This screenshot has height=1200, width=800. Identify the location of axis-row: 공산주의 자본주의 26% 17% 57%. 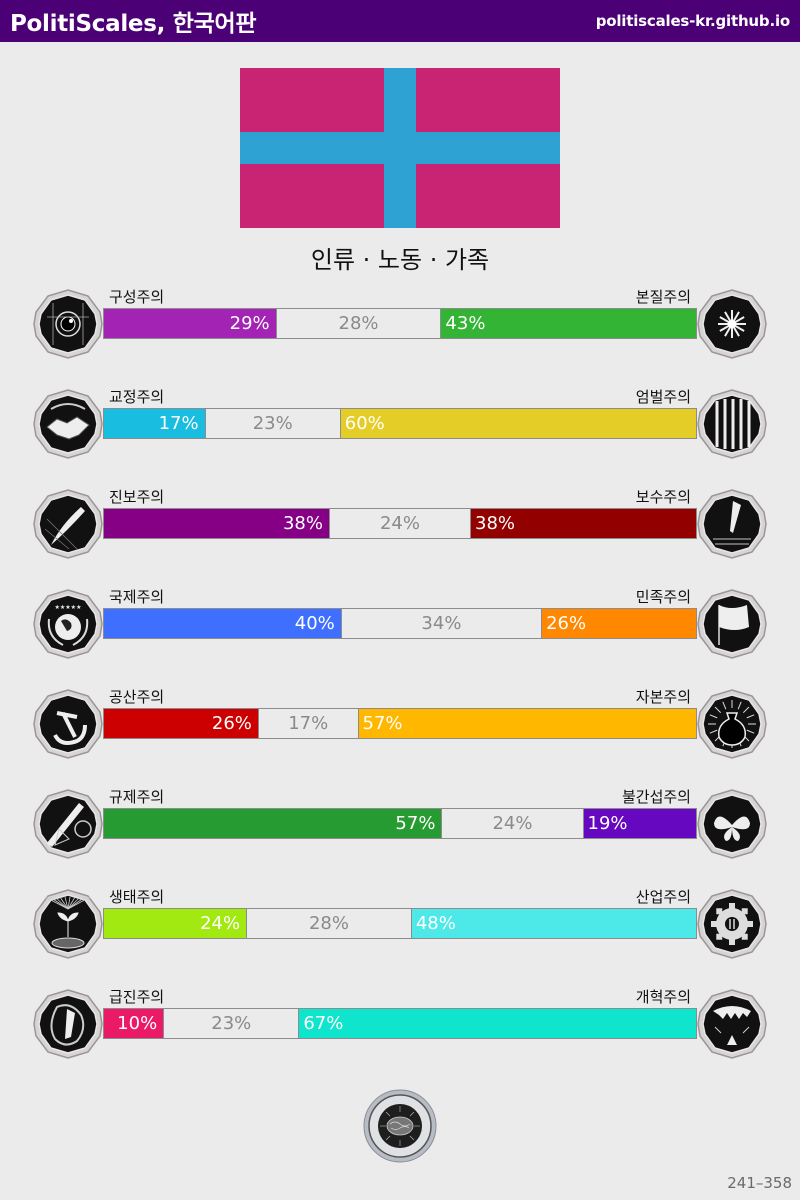
(400, 728).